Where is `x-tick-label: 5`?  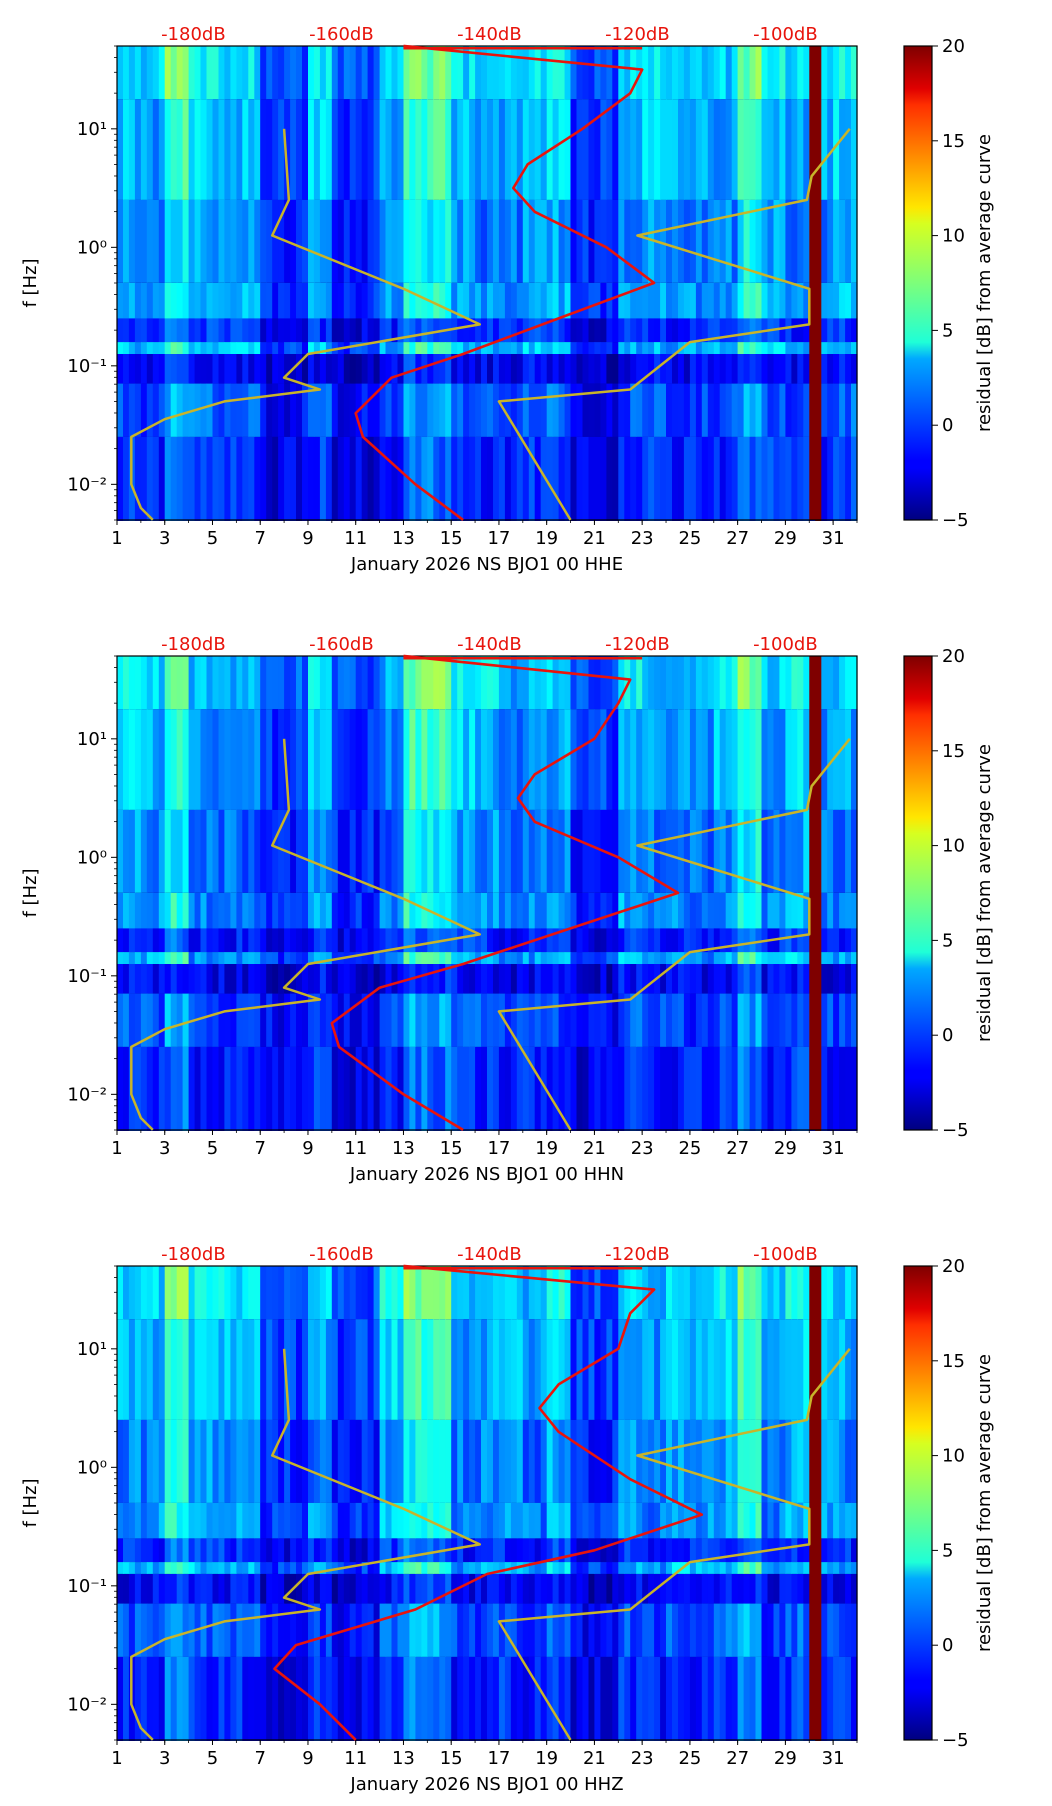
x-tick-label: 5 is located at coordinates (212, 1758).